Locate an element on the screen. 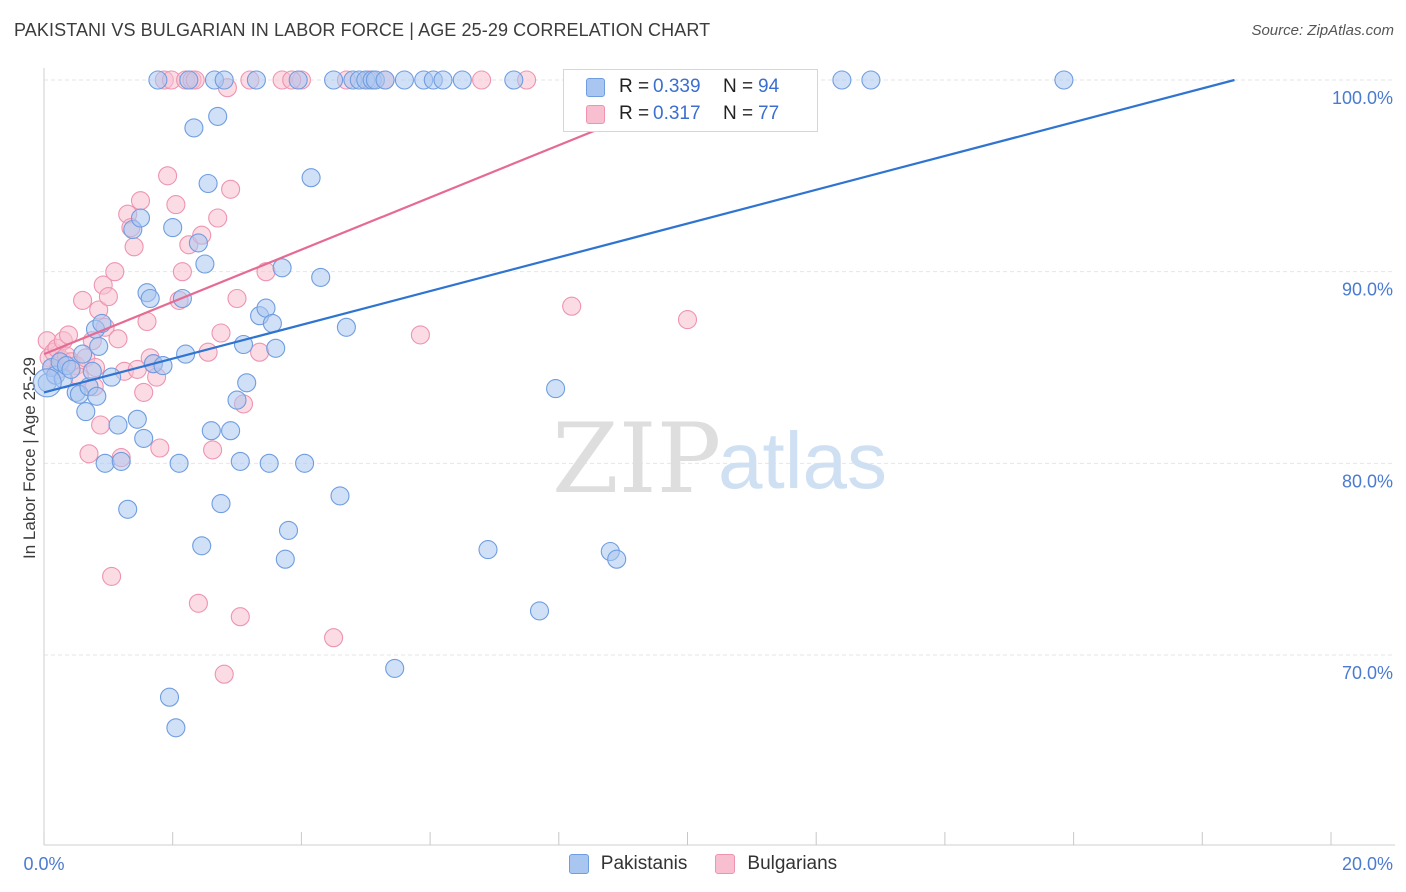  stats-legend: R = 0.339 N = 94 R = 0.317 N = 77 is located at coordinates (690, 100).